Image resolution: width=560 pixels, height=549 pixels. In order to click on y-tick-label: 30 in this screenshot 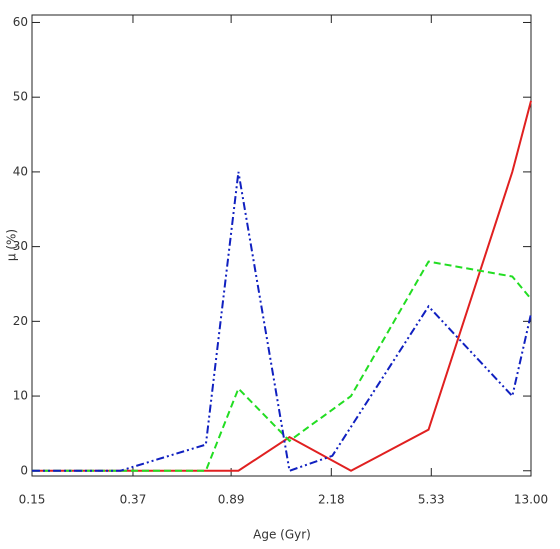, I will do `click(20, 246)`.